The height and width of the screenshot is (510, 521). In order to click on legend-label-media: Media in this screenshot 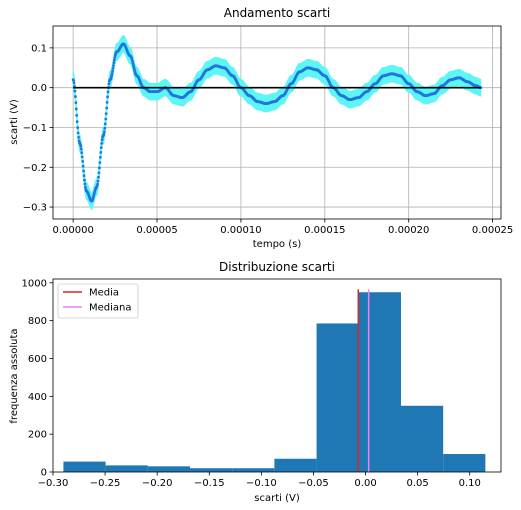, I will do `click(104, 293)`.